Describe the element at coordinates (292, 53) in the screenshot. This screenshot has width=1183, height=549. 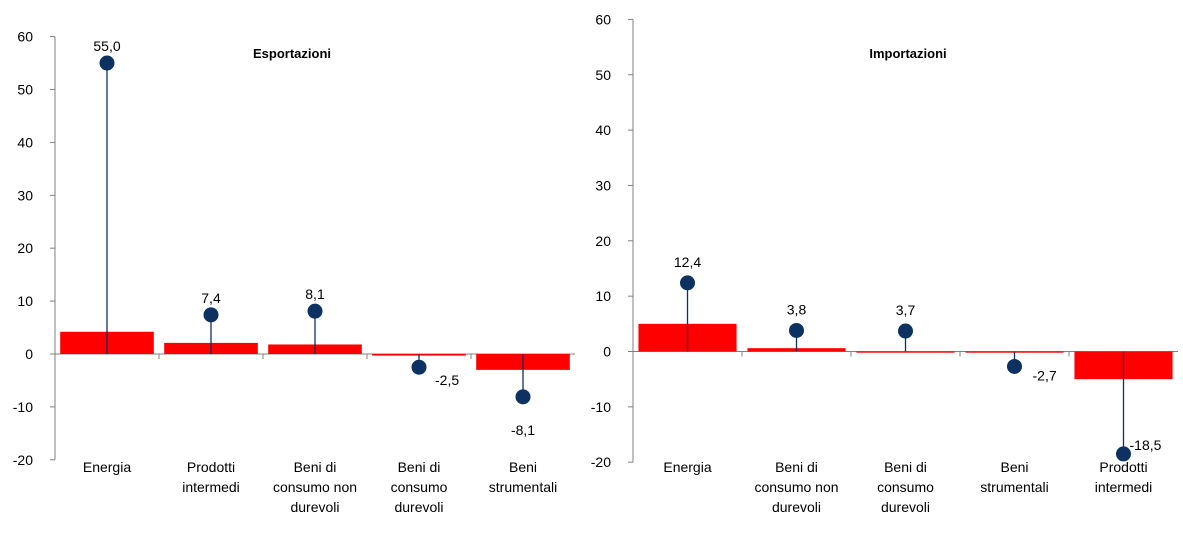
I see `chart-title: Esportazioni` at that location.